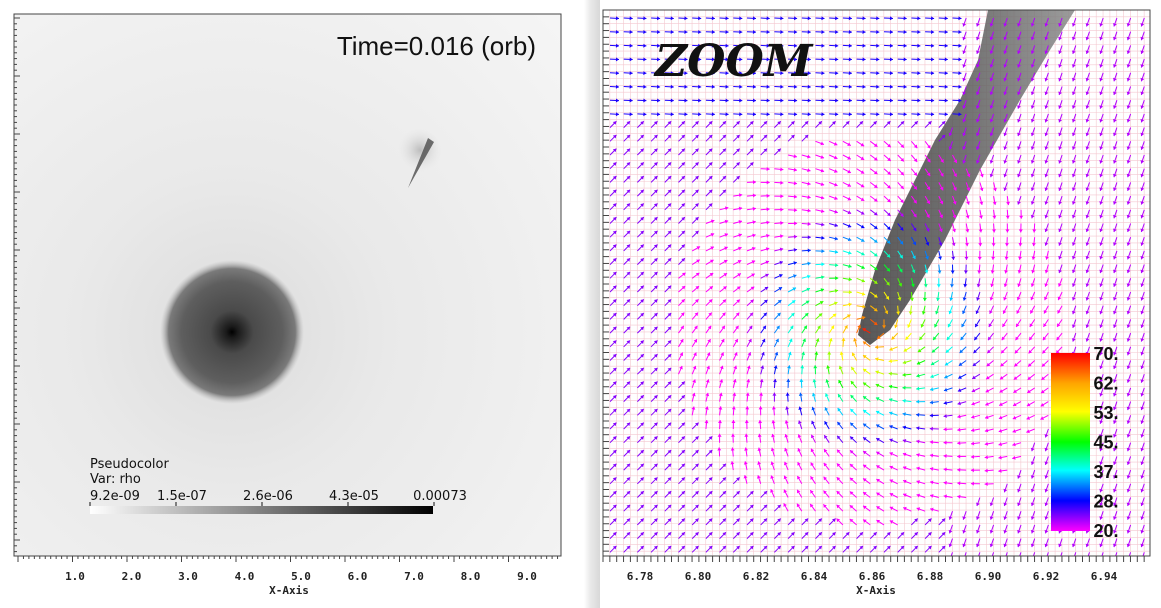 The height and width of the screenshot is (608, 1161). I want to click on panel-divider, so click(592, 304).